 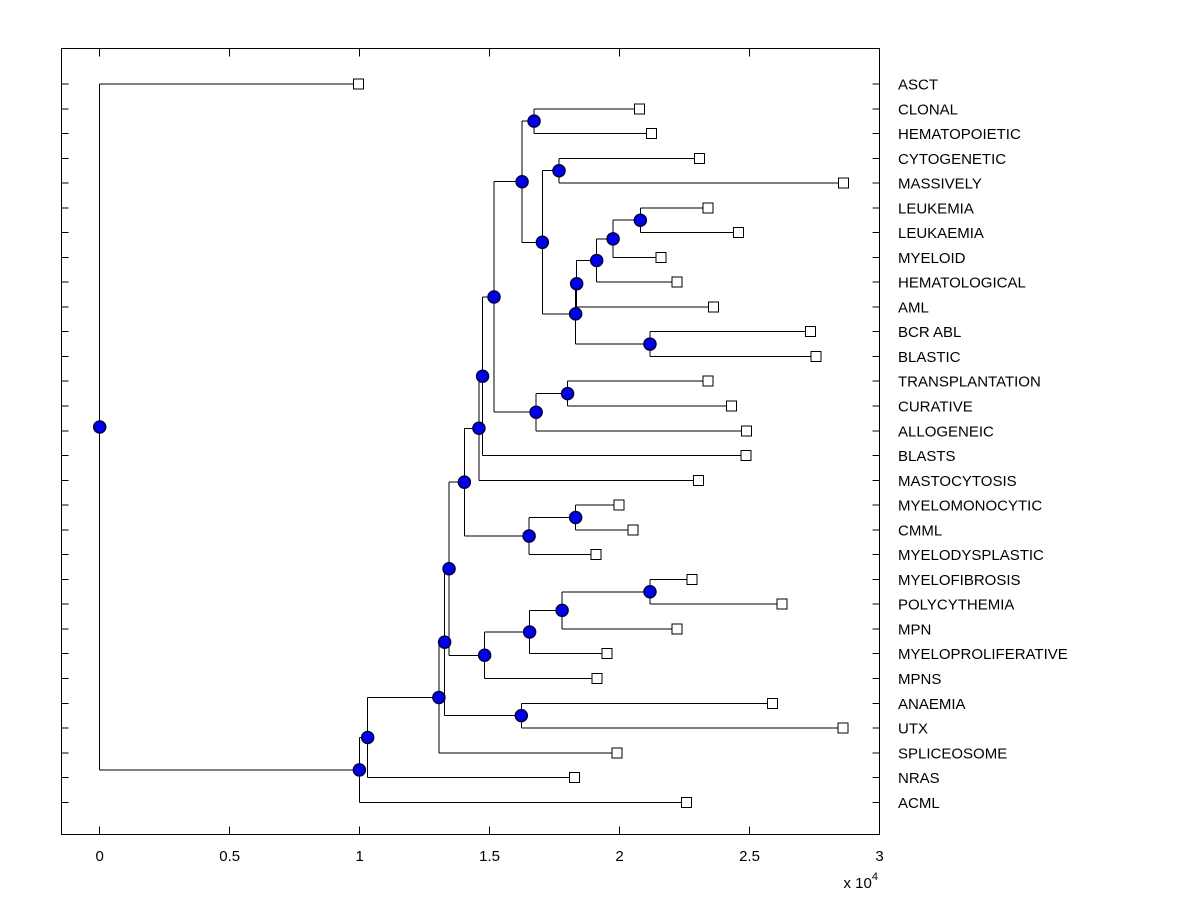 What do you see at coordinates (946, 431) in the screenshot?
I see `leaf-label: ALLOGENEIC` at bounding box center [946, 431].